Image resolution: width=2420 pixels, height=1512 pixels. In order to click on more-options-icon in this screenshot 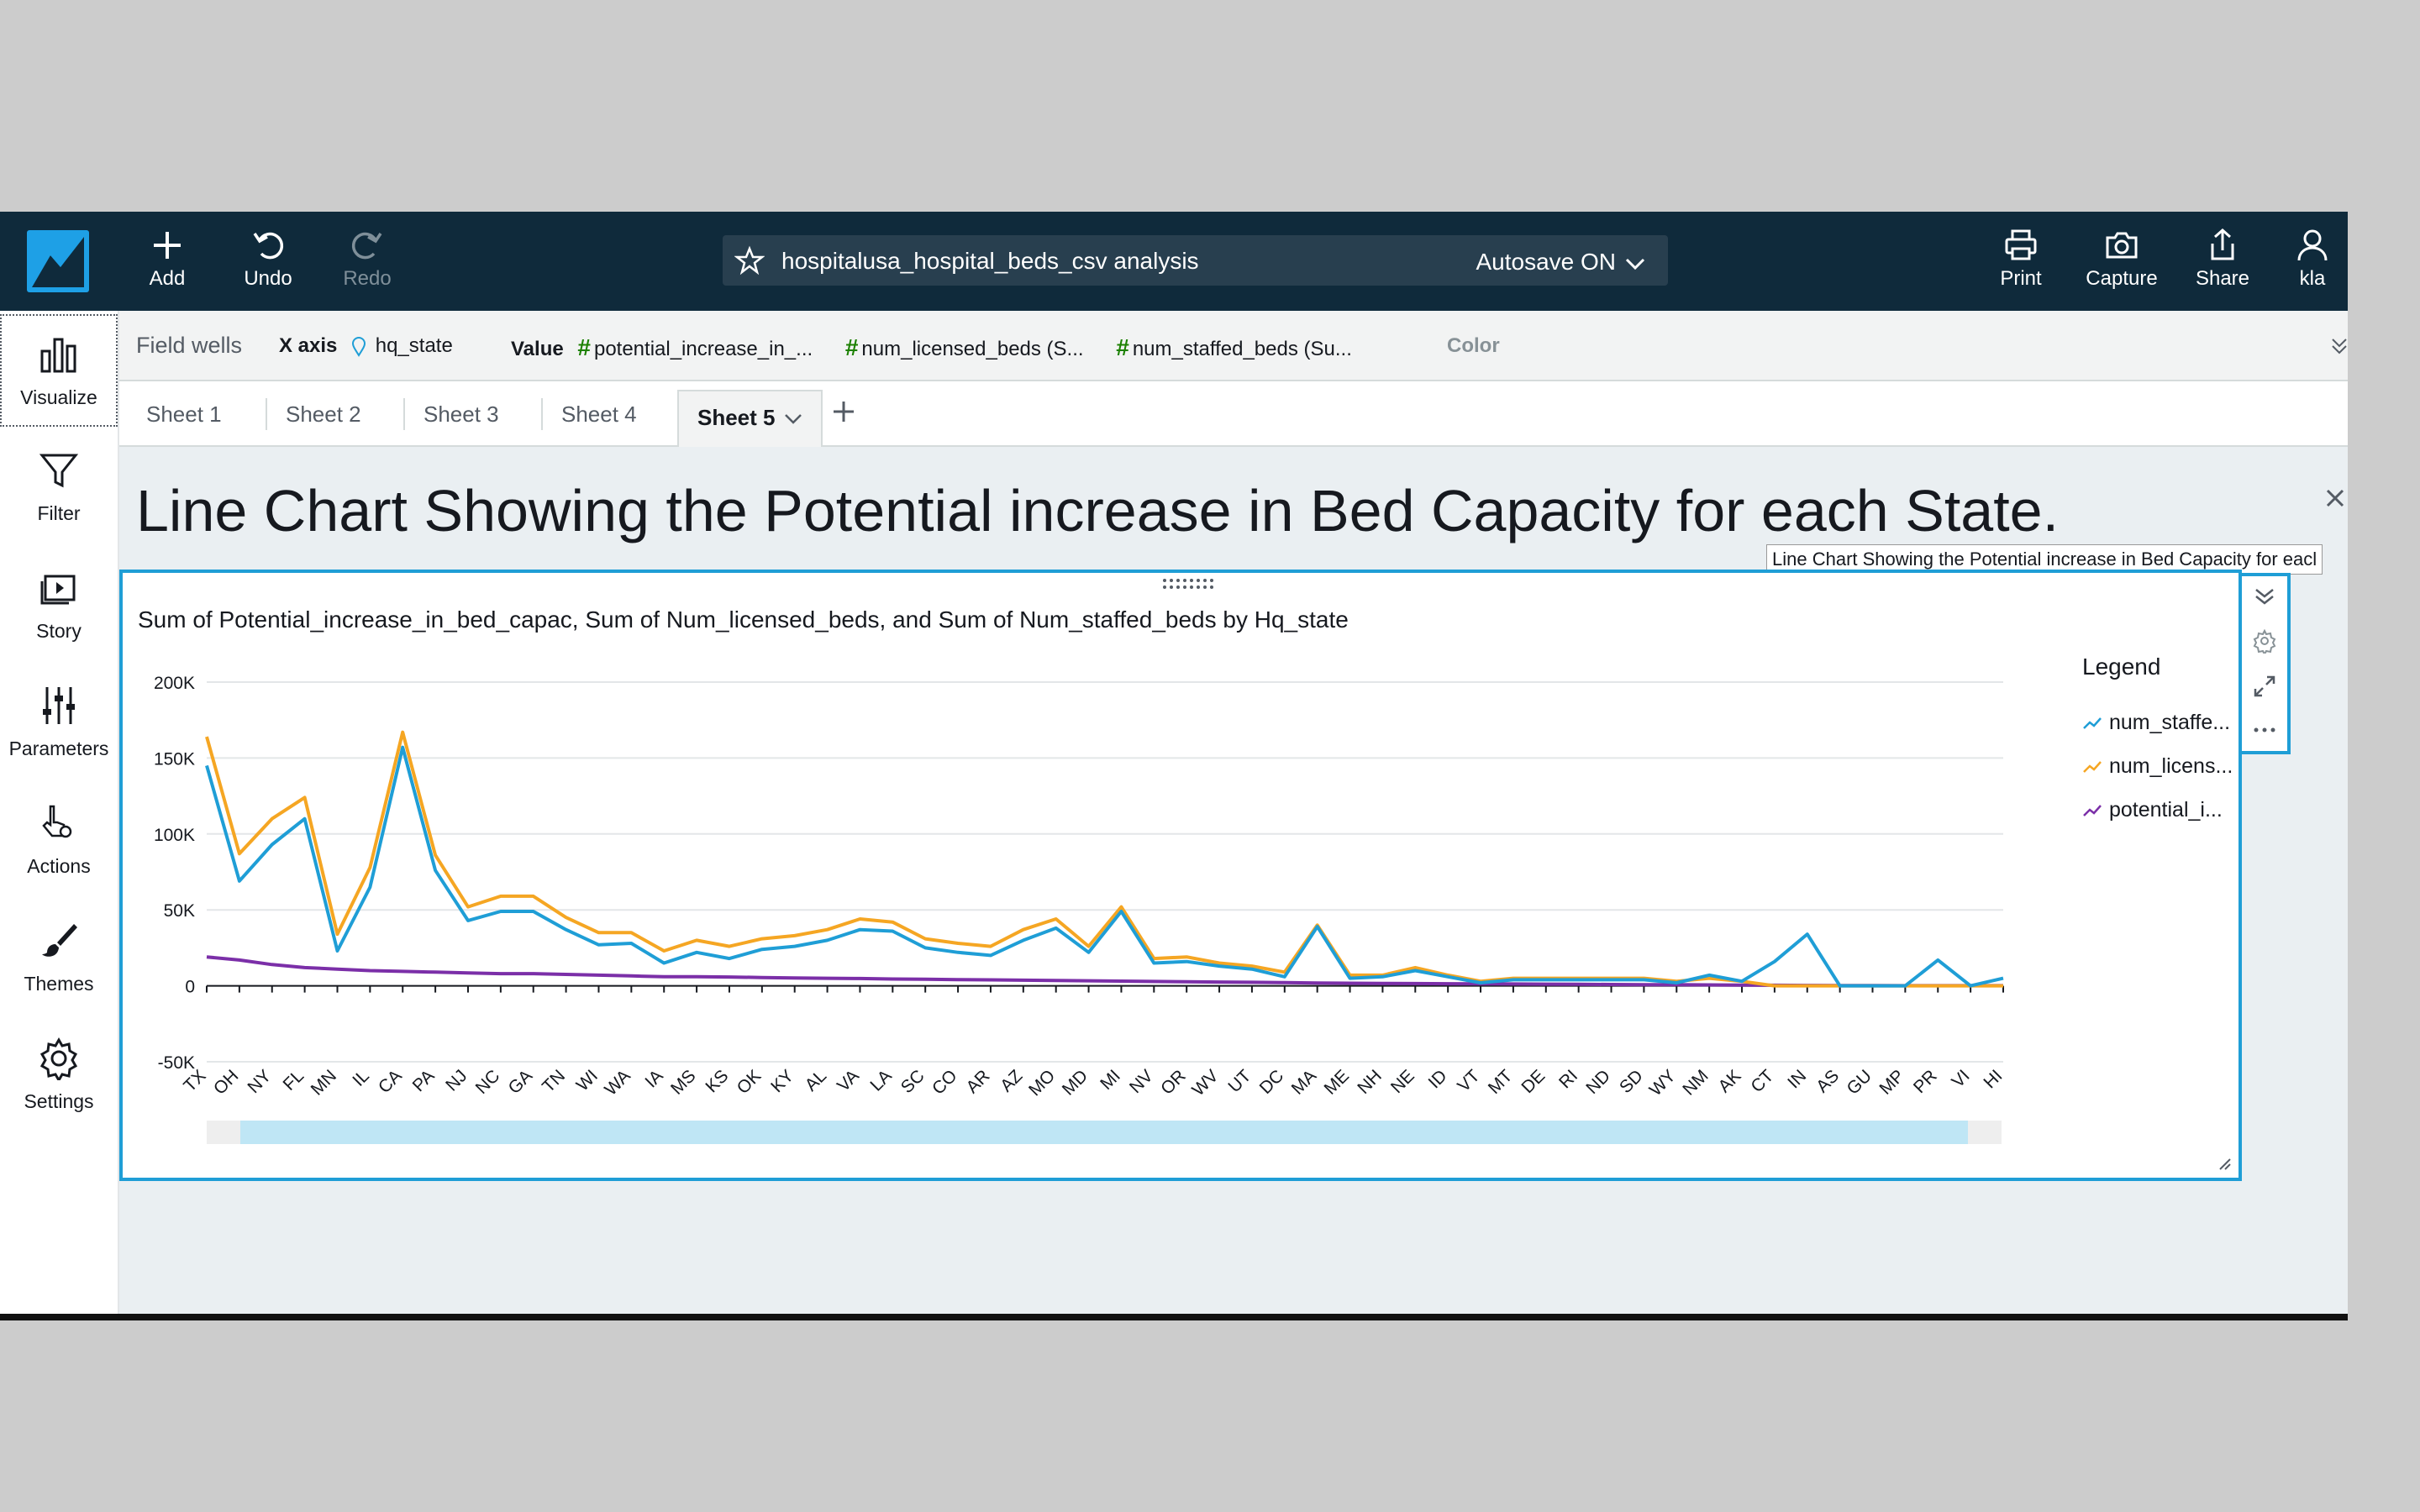, I will do `click(2265, 730)`.